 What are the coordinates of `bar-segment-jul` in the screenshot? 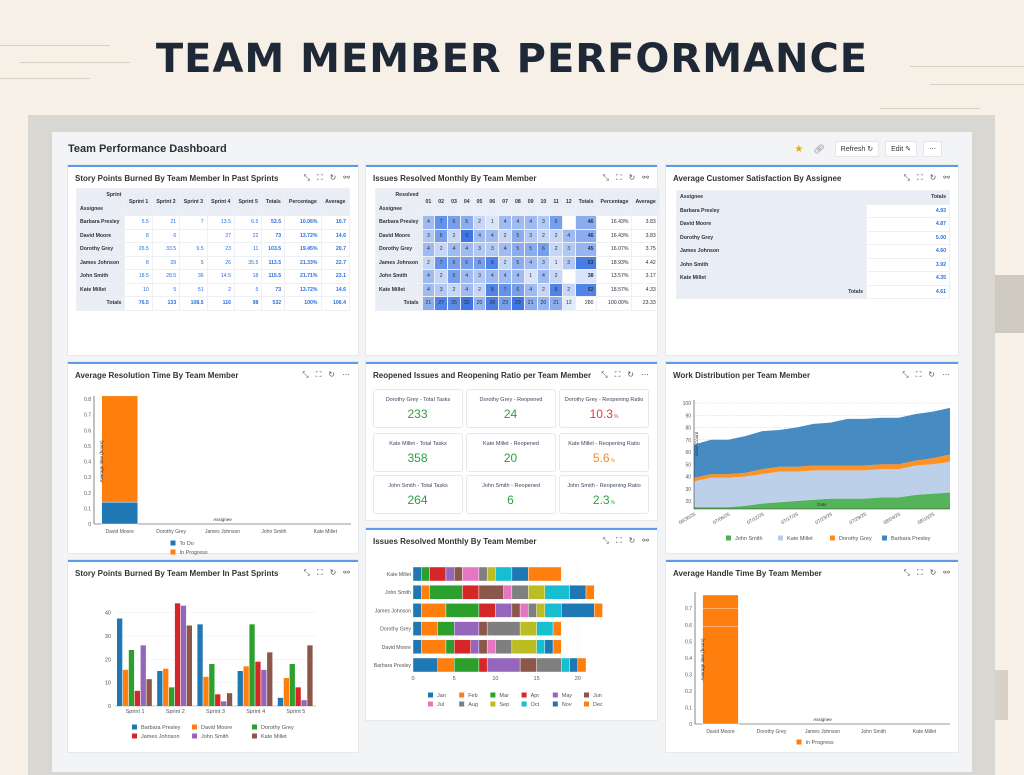 It's located at (471, 574).